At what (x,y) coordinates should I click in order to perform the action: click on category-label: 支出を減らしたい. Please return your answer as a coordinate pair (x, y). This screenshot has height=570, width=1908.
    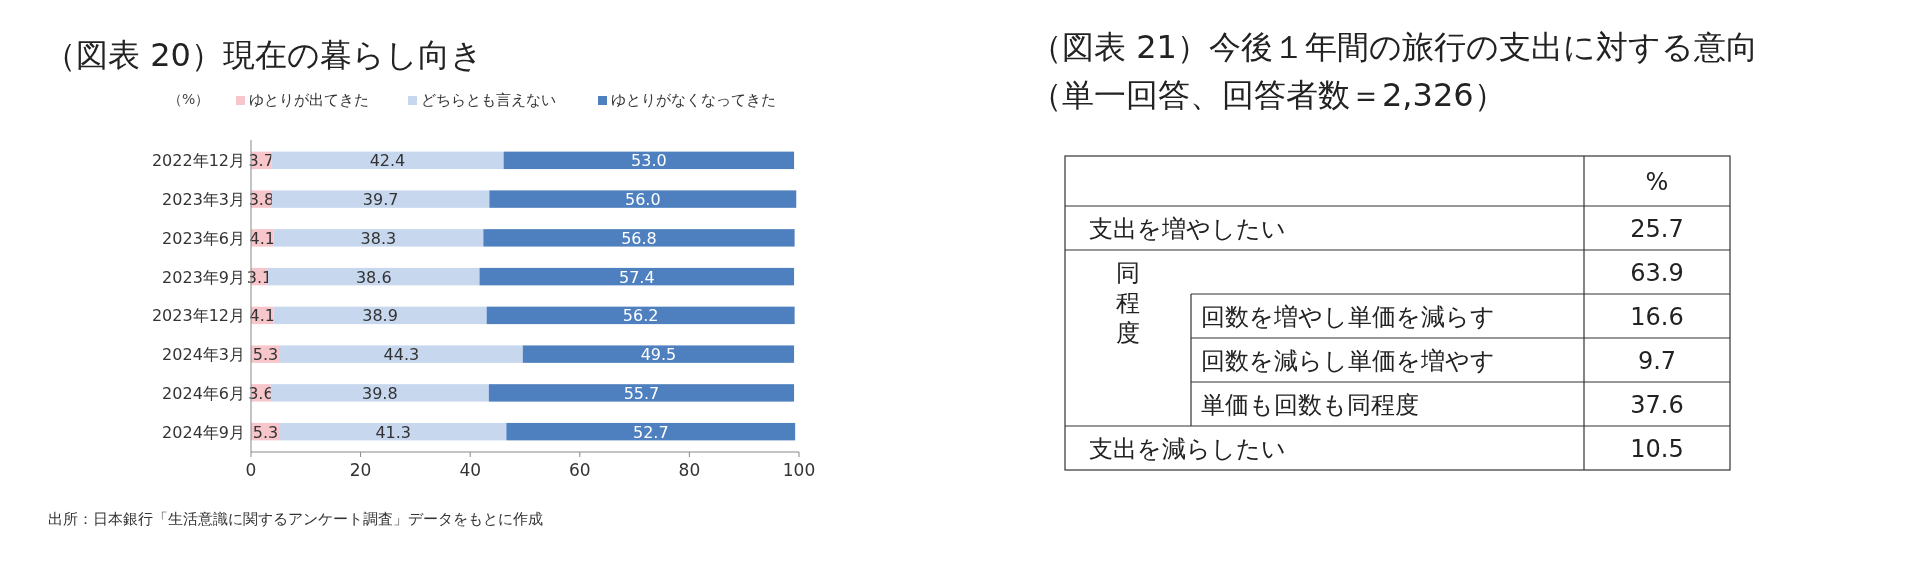
    Looking at the image, I should click on (1187, 449).